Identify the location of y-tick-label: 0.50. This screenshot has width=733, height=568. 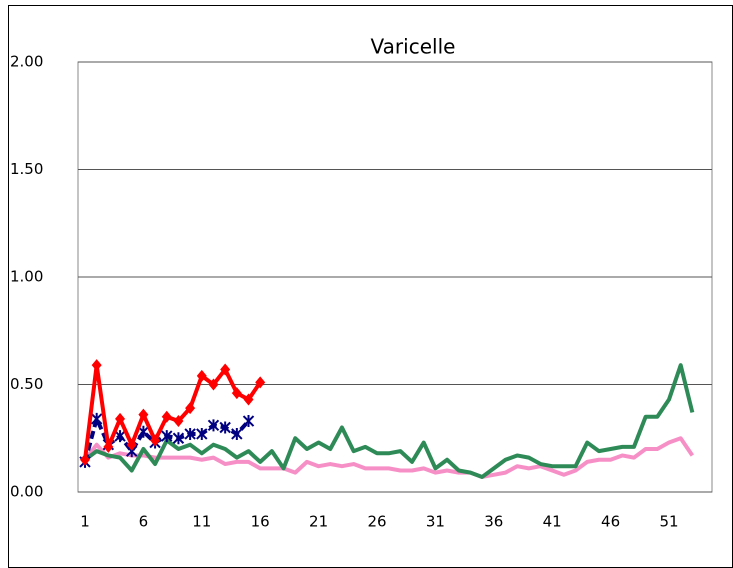
(26, 384).